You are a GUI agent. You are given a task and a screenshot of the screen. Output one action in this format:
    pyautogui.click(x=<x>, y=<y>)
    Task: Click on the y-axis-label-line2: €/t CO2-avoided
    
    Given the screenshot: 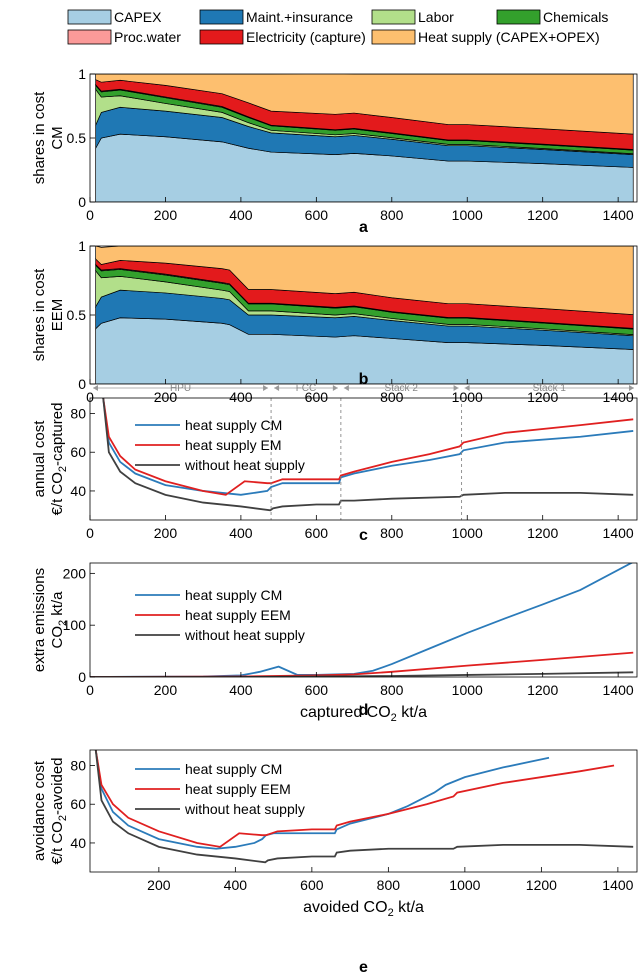 What is the action you would take?
    pyautogui.click(x=59, y=810)
    